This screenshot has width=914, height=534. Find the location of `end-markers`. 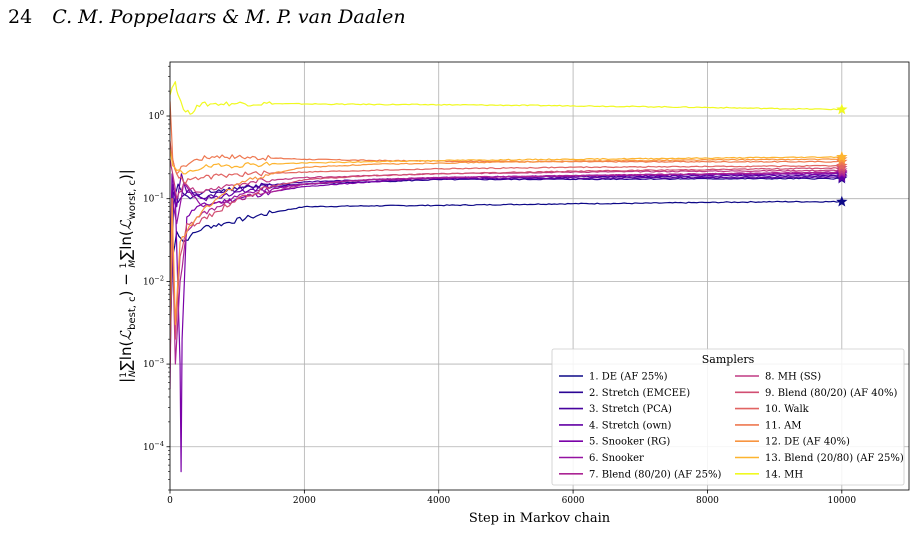

end-markers is located at coordinates (842, 155).